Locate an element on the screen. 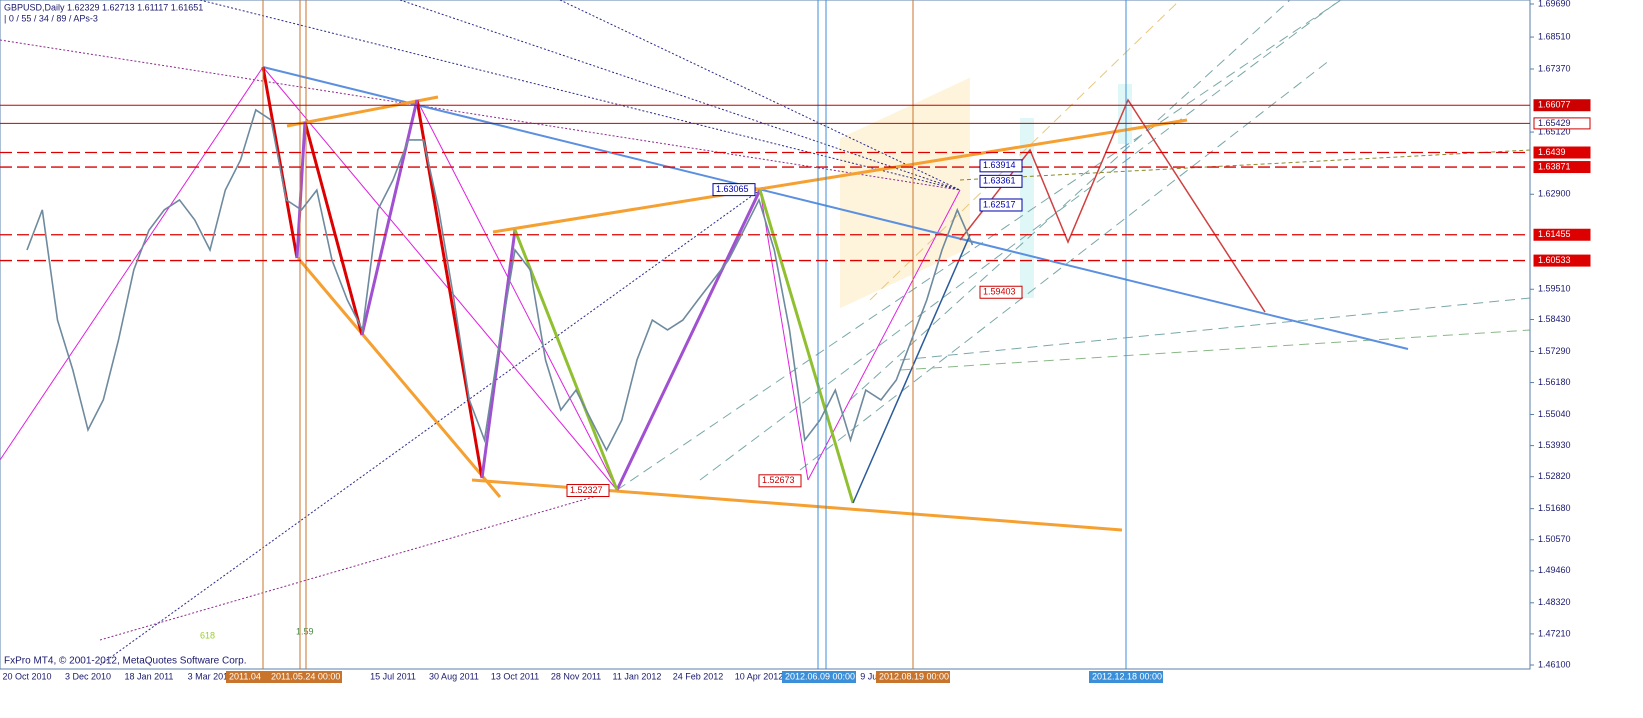 This screenshot has width=1643, height=718. y-tick-label: 1.56180 is located at coordinates (1554, 382).